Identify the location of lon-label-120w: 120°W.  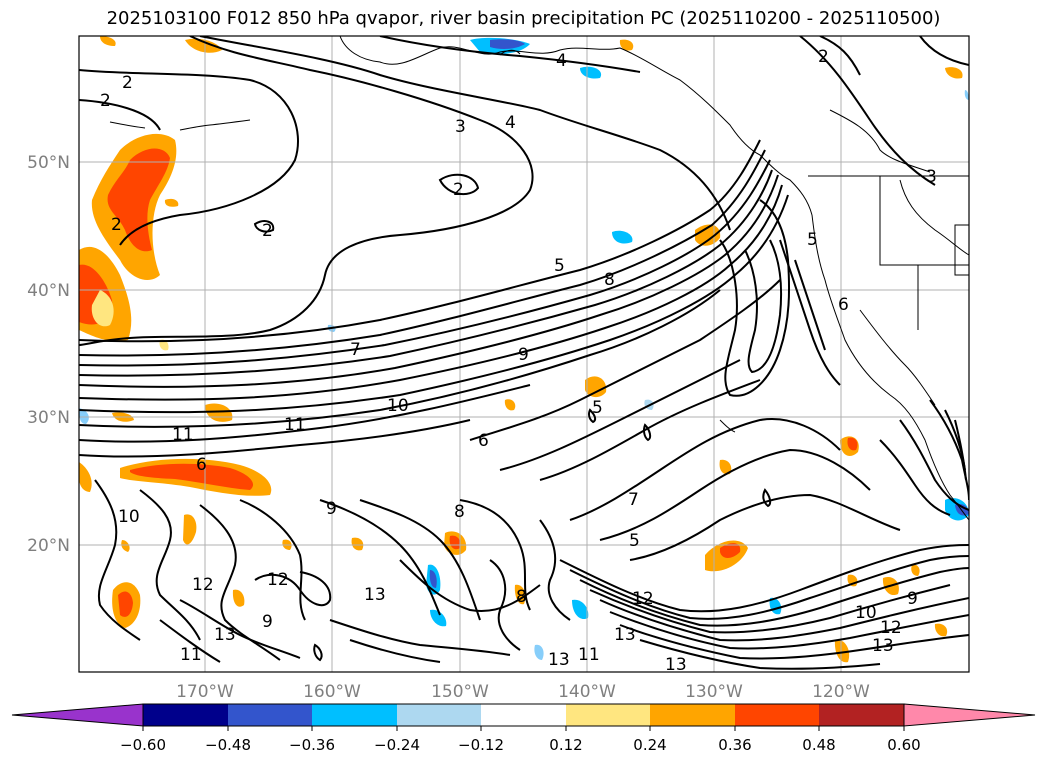
(841, 692).